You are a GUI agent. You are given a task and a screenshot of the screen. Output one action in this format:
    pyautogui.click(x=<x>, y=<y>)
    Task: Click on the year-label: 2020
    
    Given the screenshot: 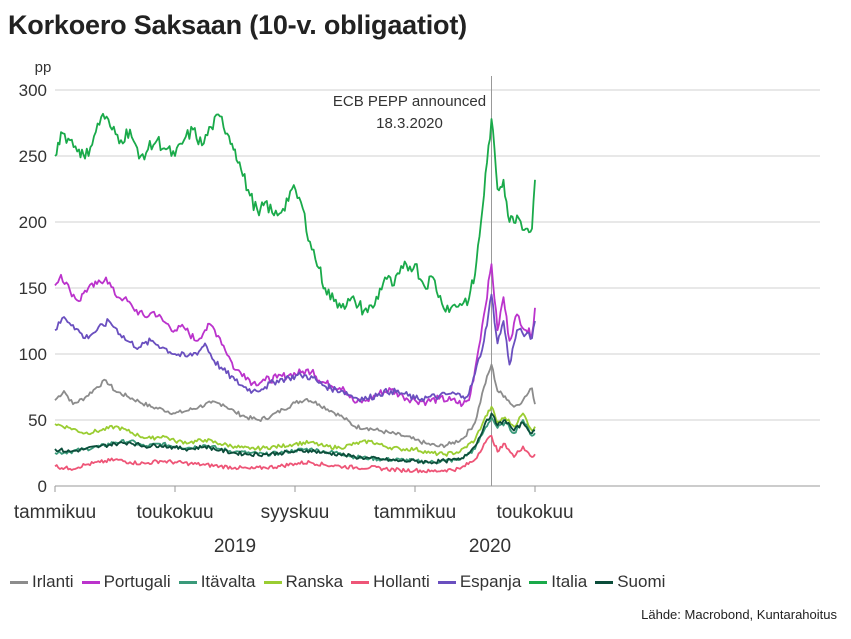 What is the action you would take?
    pyautogui.click(x=490, y=546)
    